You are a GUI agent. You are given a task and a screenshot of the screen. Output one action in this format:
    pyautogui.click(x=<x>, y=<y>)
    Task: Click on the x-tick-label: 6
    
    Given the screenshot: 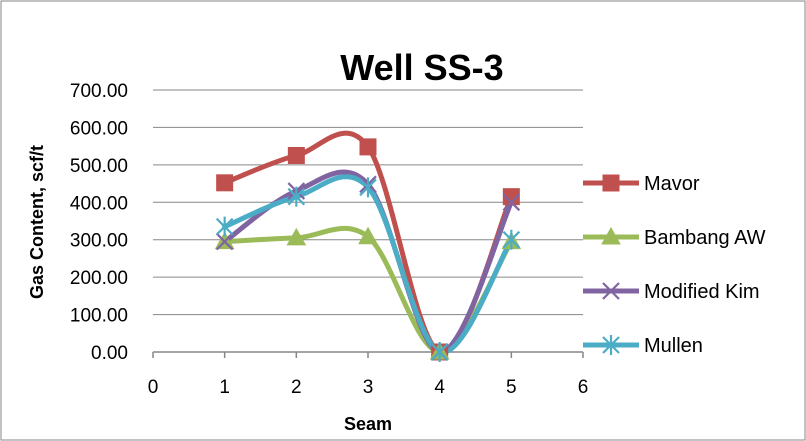 What is the action you would take?
    pyautogui.click(x=583, y=387)
    